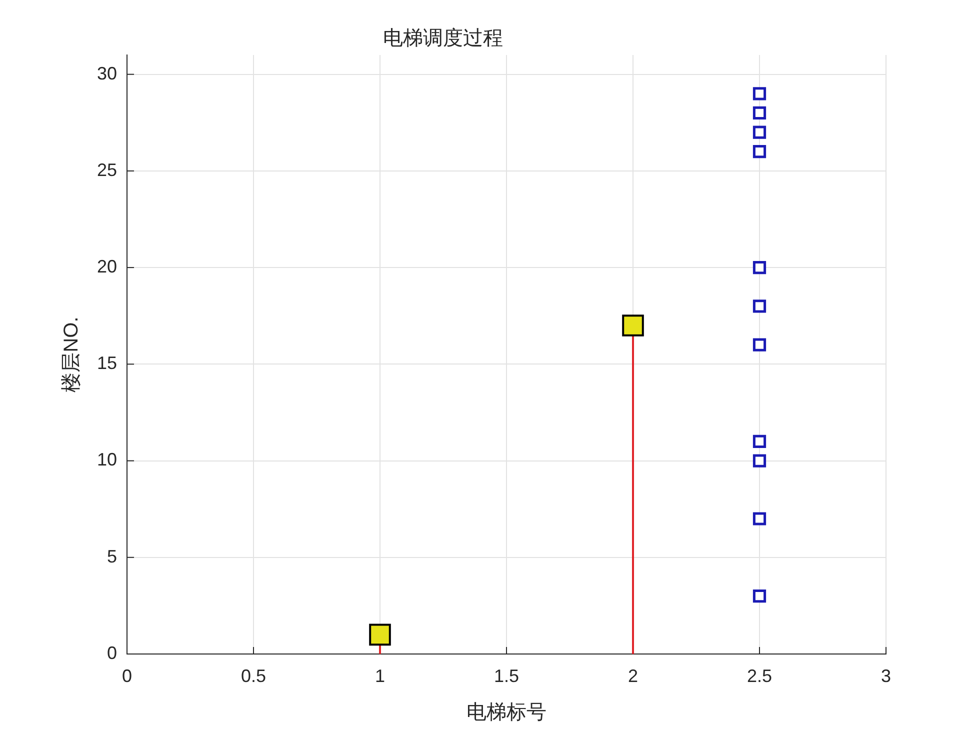 This screenshot has width=980, height=735. Describe the element at coordinates (71, 354) in the screenshot. I see `y-axis-title: 楼层NO.` at that location.